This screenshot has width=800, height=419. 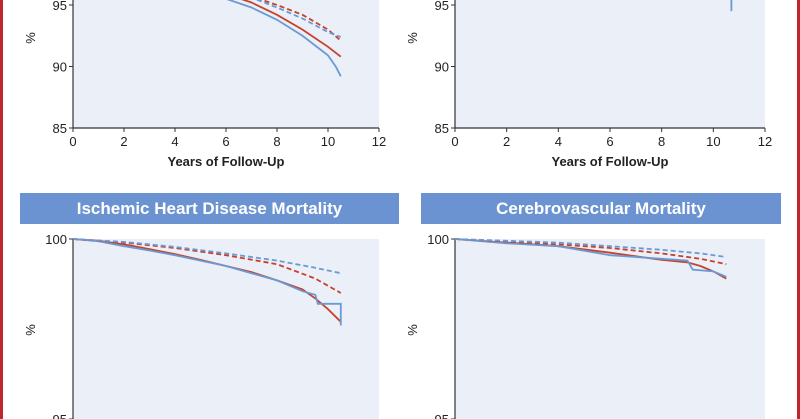 I want to click on panel-title-ischemic: Ischemic Heart Disease Mortality, so click(x=209, y=208).